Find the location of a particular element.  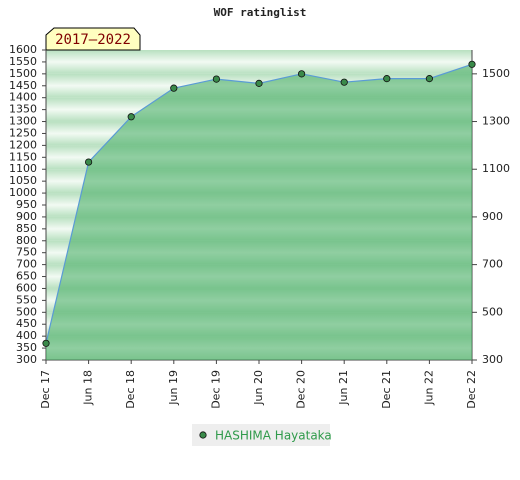

y-tick-label: 1300 is located at coordinates (23, 121).